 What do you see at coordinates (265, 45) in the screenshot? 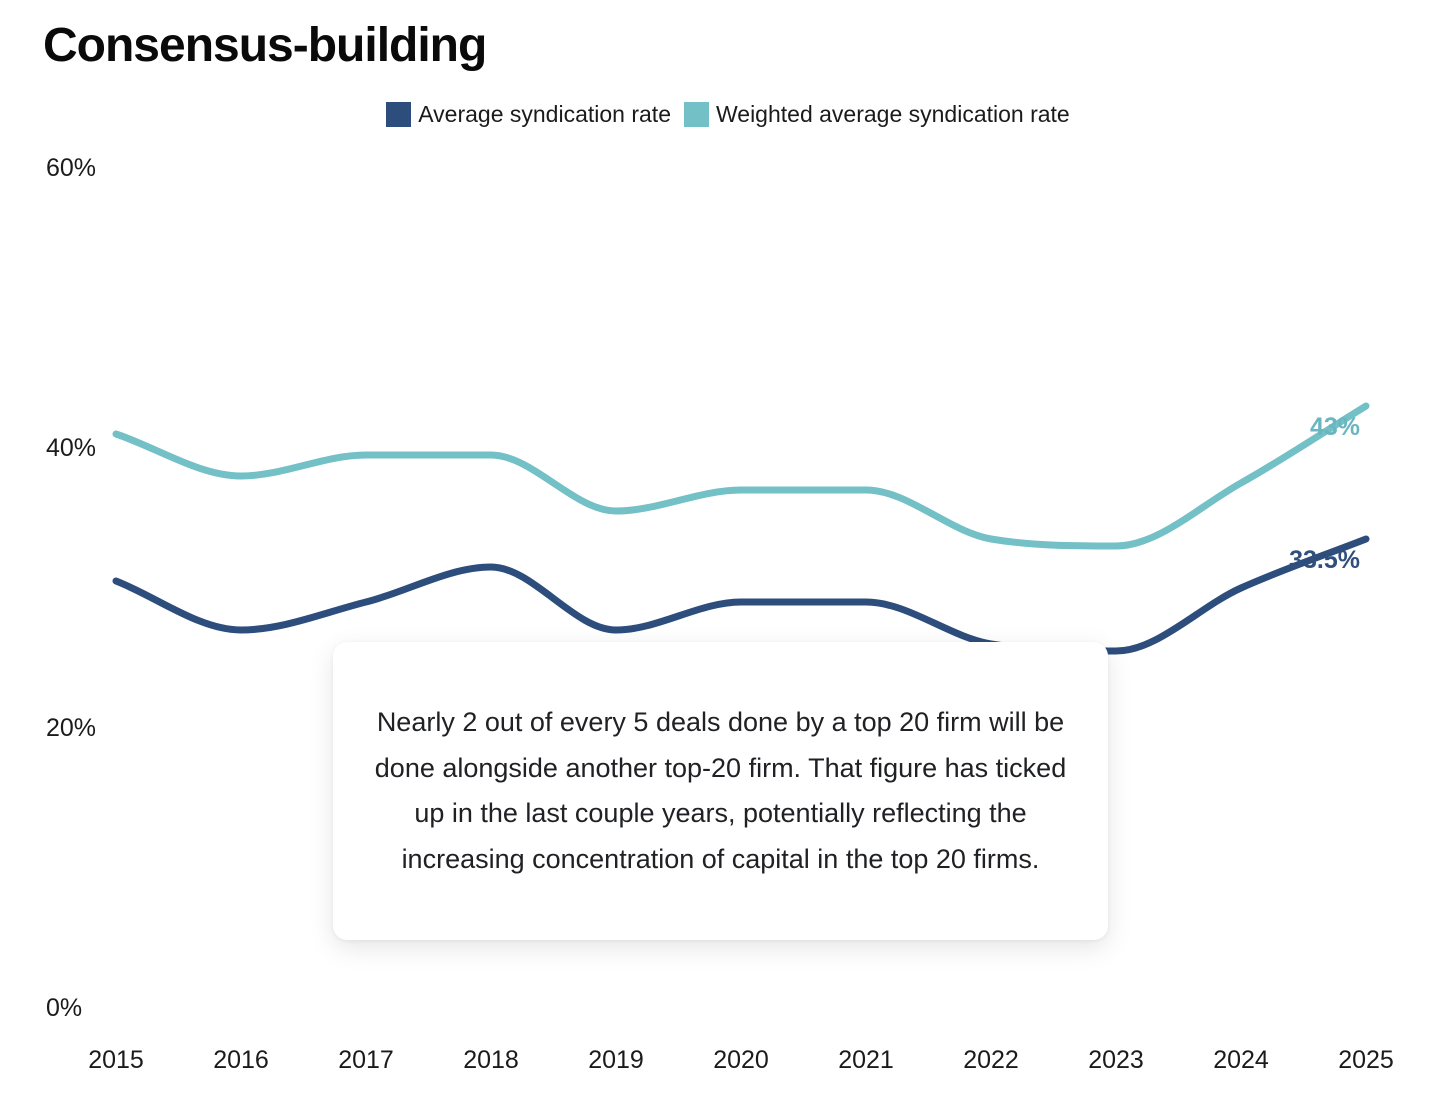
I see `chart-title: Consensus-building` at bounding box center [265, 45].